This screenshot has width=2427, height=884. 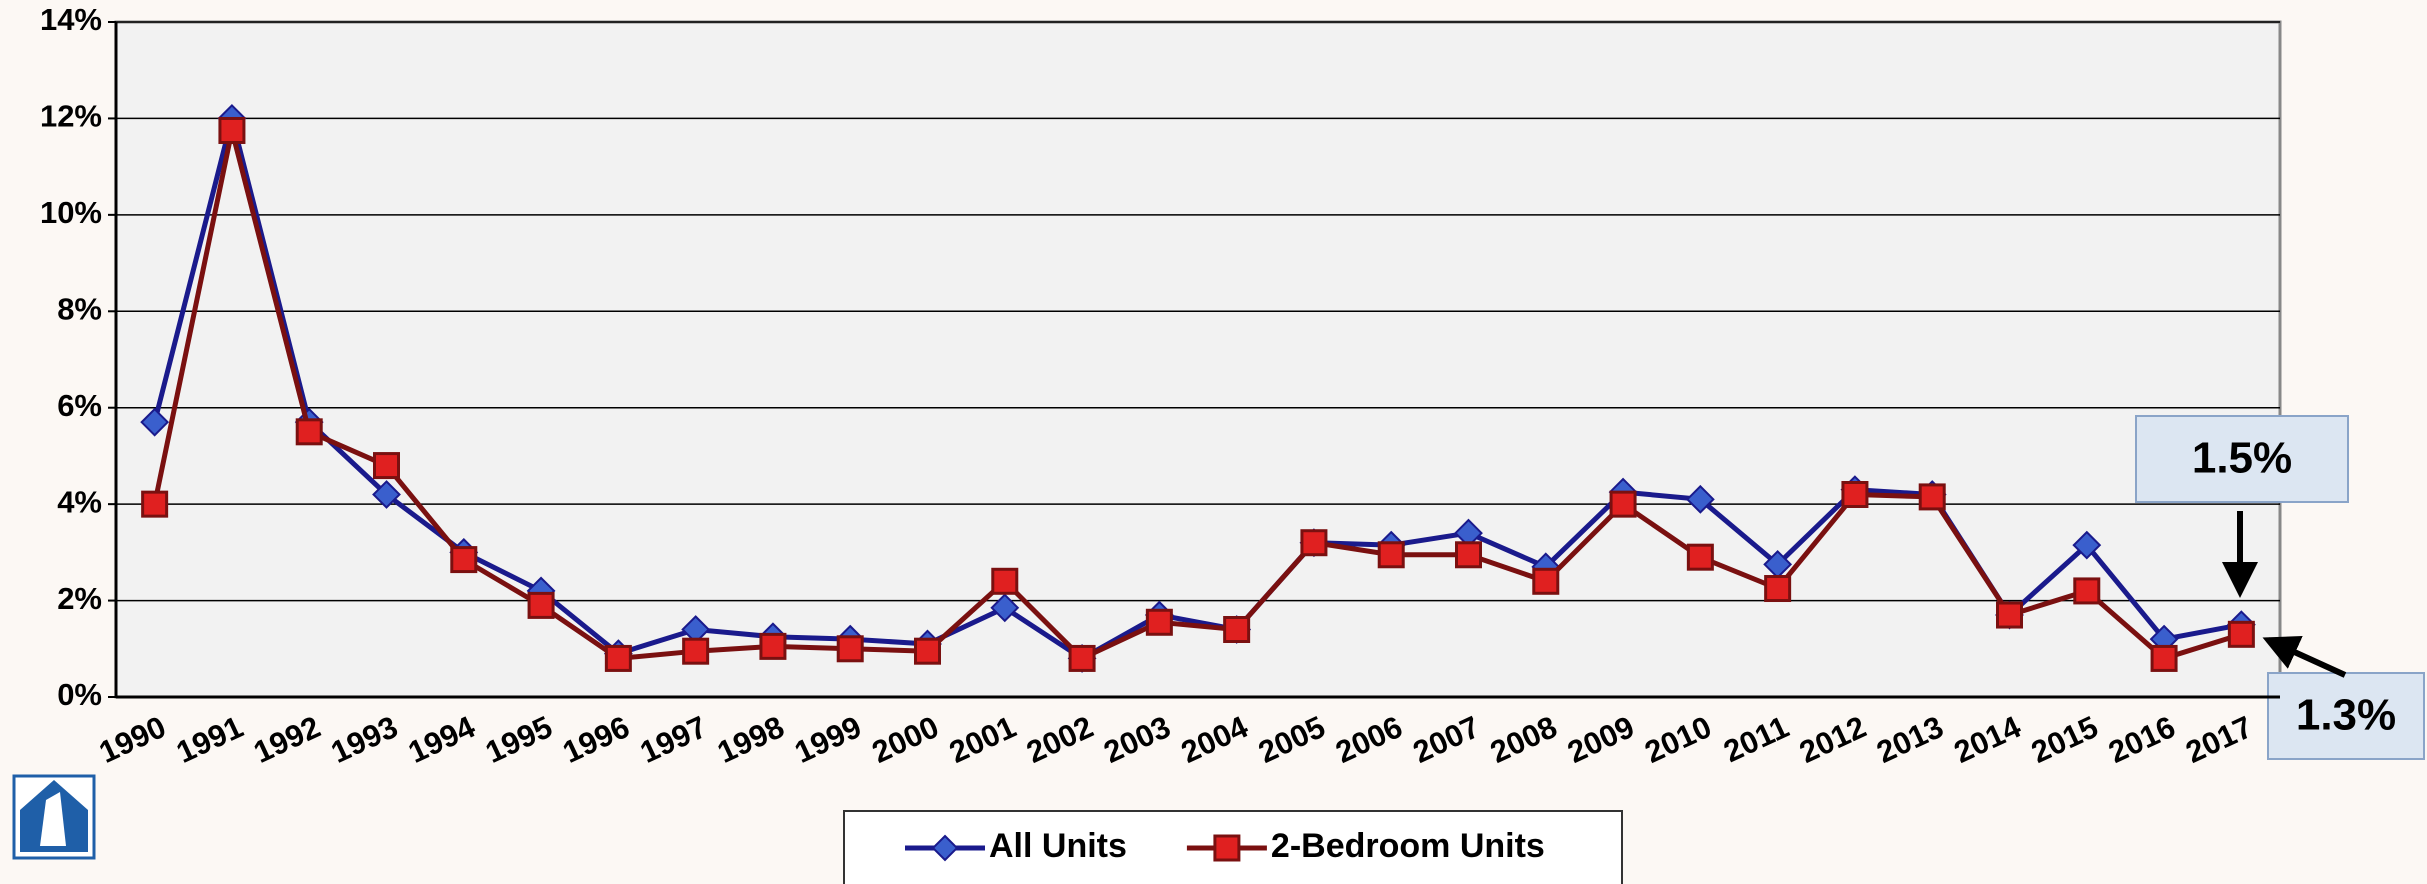 What do you see at coordinates (1408, 846) in the screenshot?
I see `legend-label: 2-Bedroom Units` at bounding box center [1408, 846].